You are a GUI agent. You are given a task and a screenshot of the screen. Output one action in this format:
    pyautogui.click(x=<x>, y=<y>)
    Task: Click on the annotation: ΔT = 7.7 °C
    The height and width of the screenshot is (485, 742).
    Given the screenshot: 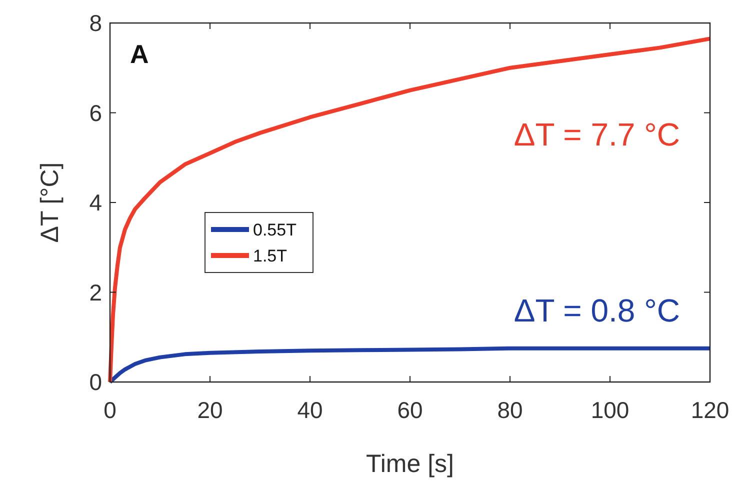 What is the action you would take?
    pyautogui.click(x=597, y=134)
    